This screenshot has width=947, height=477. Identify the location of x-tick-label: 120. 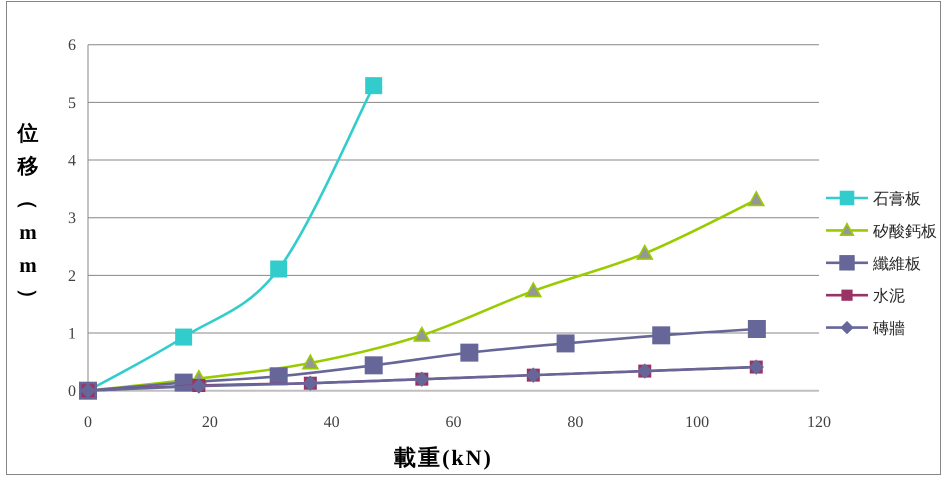
(819, 422).